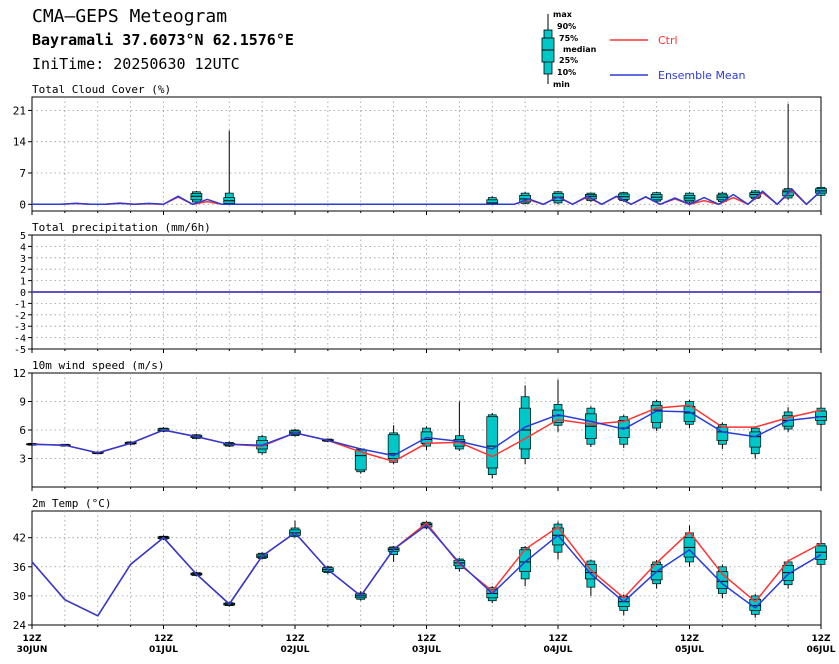  What do you see at coordinates (20, 316) in the screenshot?
I see `ytick-label: -2` at bounding box center [20, 316].